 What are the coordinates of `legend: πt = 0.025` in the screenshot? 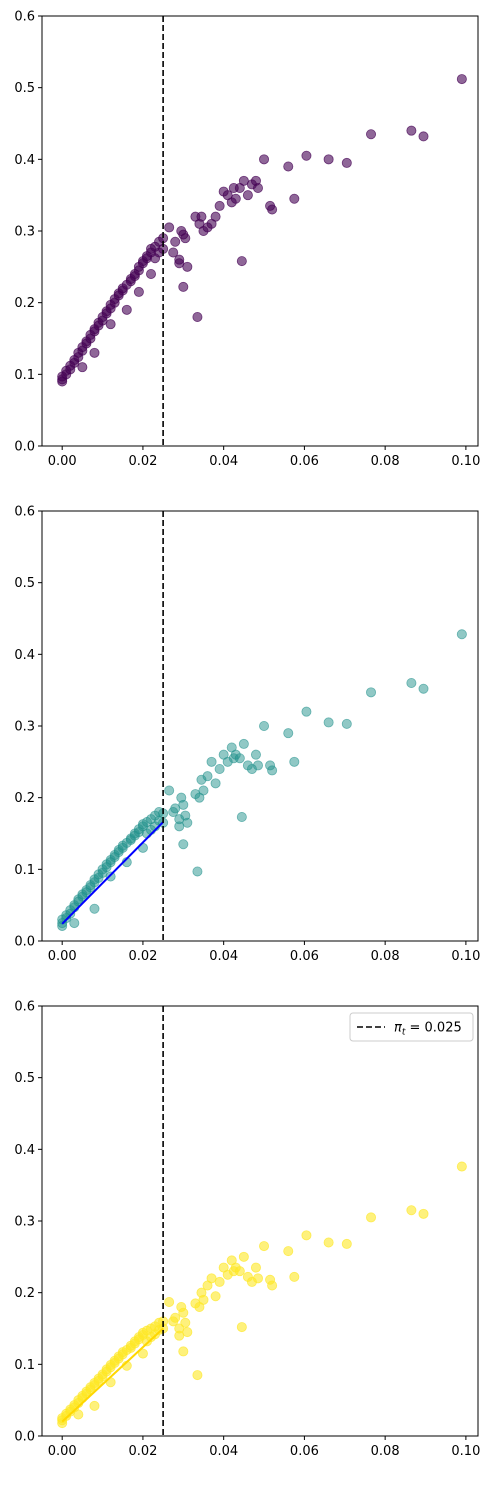 It's located at (411, 1027).